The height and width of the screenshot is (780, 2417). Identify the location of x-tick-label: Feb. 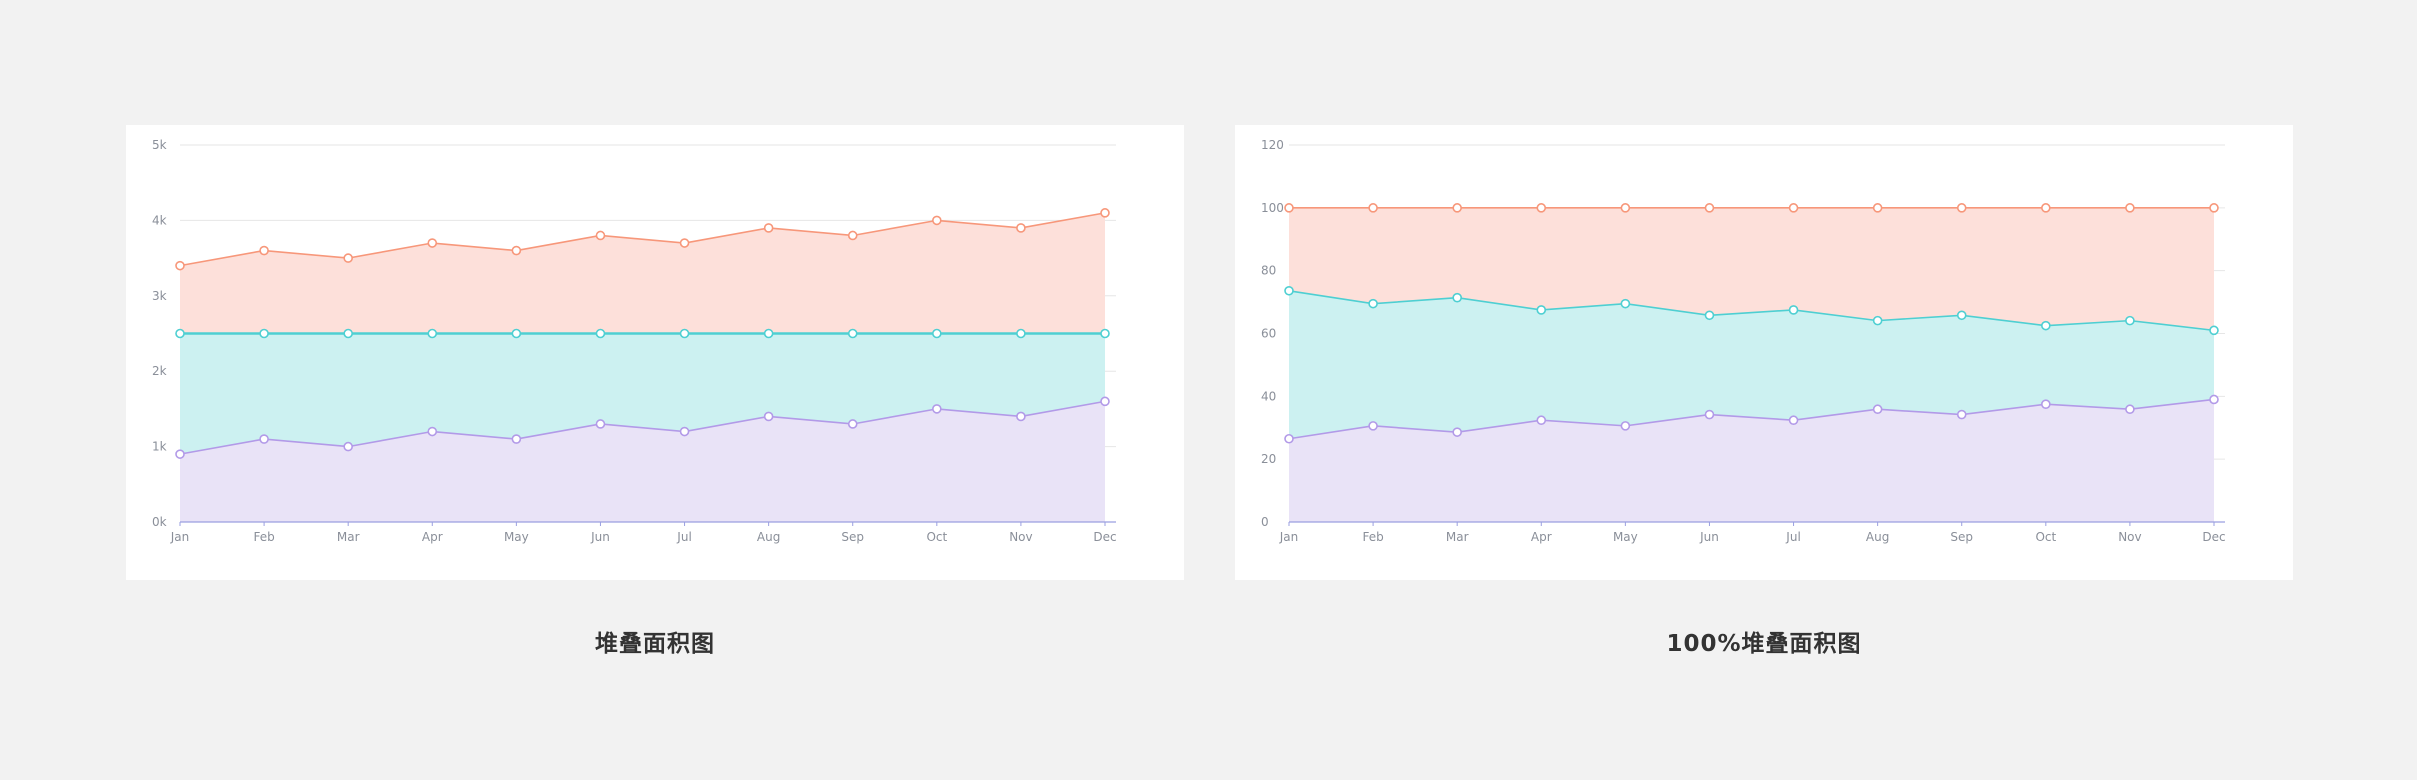
(1372, 537).